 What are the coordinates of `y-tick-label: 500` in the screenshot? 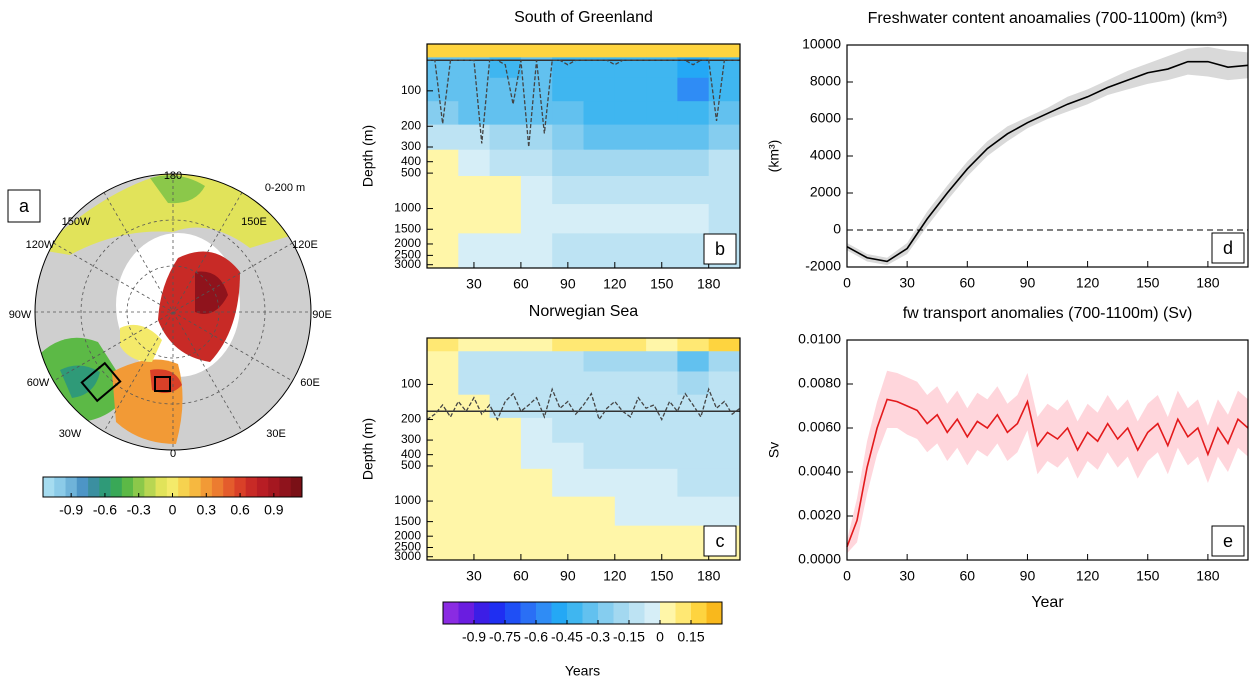 It's located at (411, 172).